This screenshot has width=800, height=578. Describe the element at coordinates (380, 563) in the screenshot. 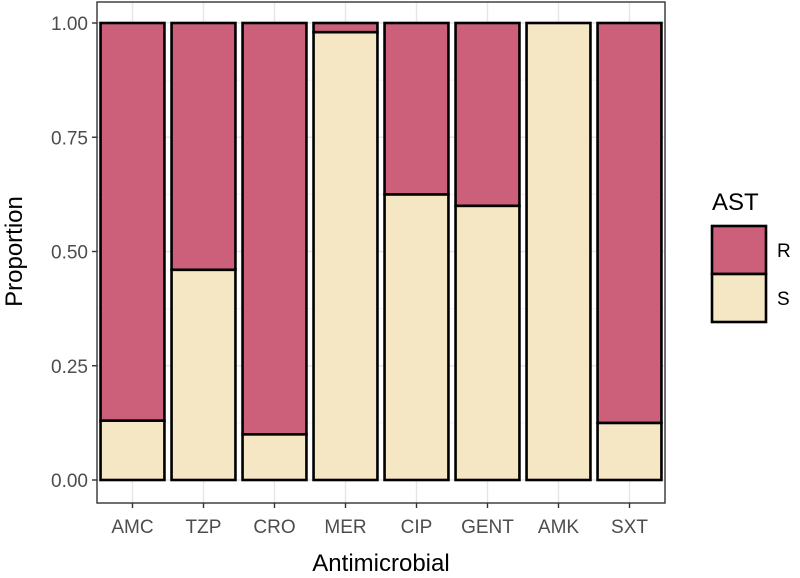

I see `x-axis-title: Antimicrobial` at that location.